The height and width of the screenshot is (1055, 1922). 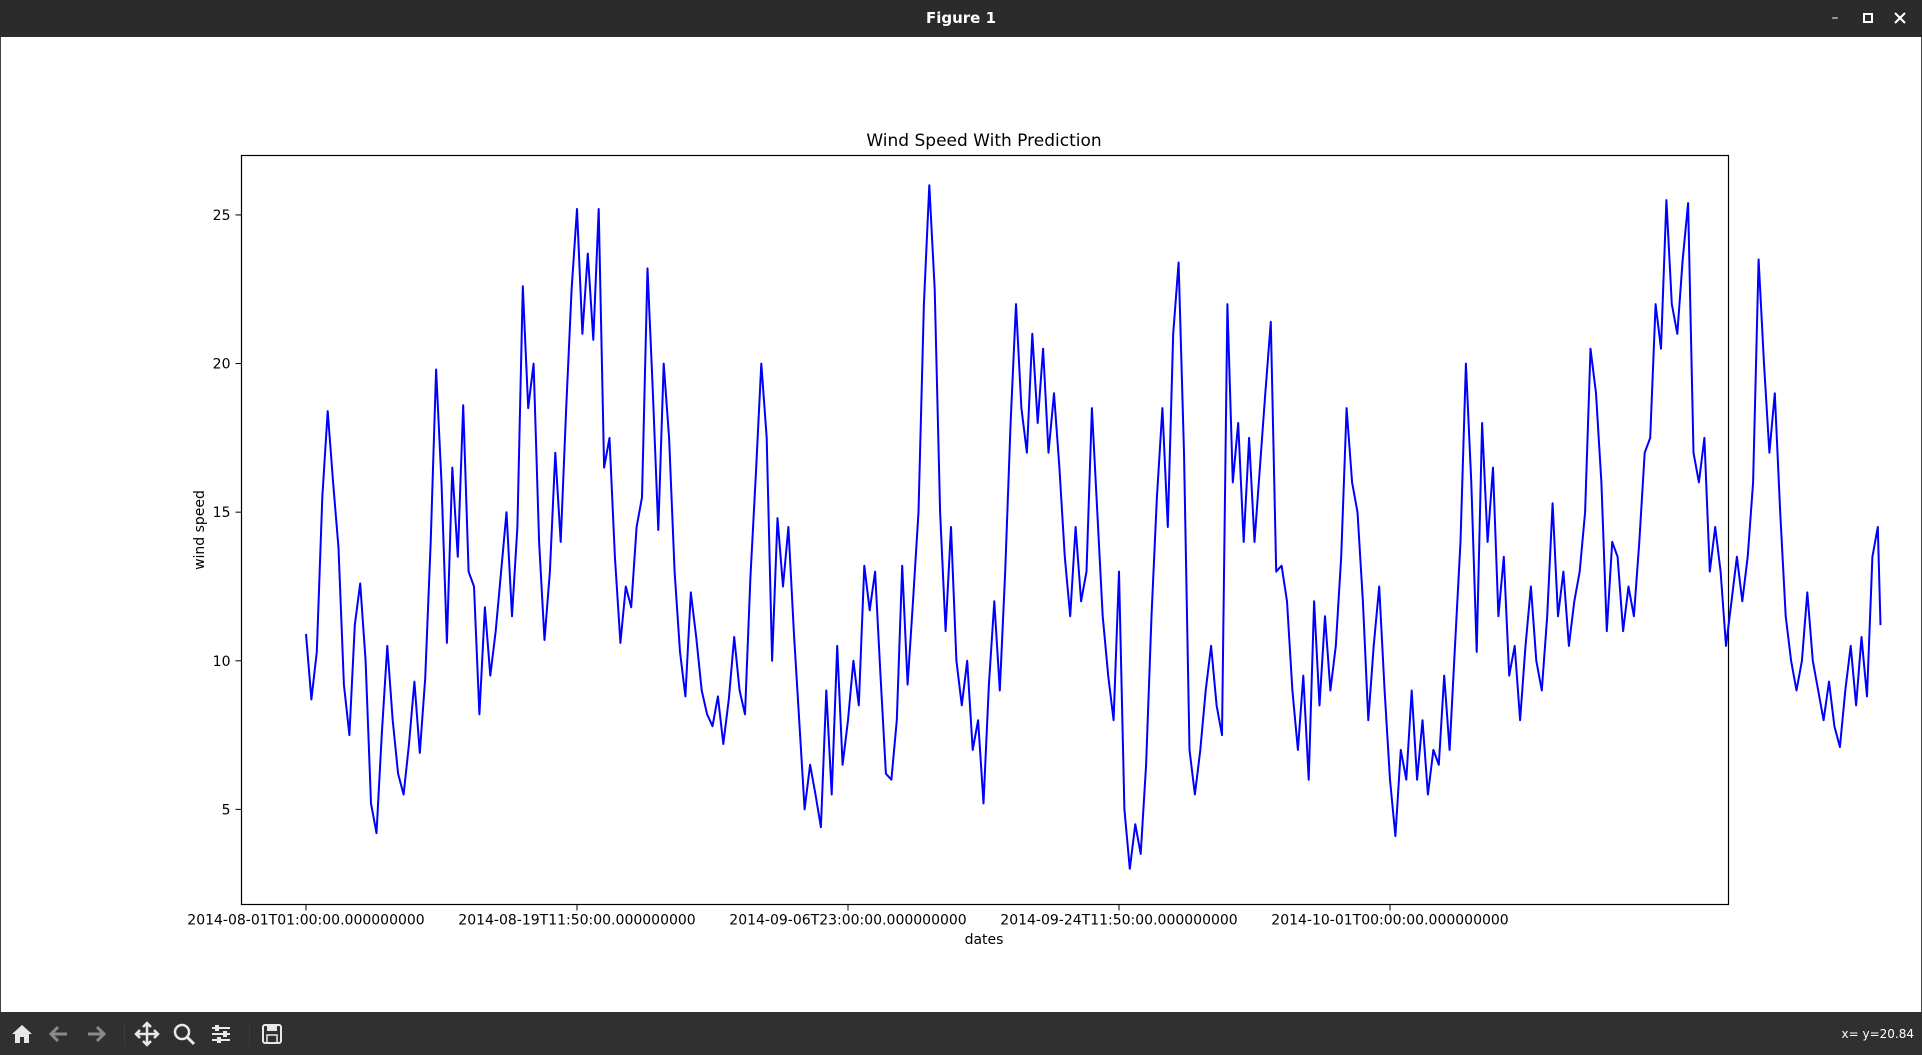 What do you see at coordinates (1118, 921) in the screenshot?
I see `x-tick-label: 2014-09-24T11:50:00.000000000` at bounding box center [1118, 921].